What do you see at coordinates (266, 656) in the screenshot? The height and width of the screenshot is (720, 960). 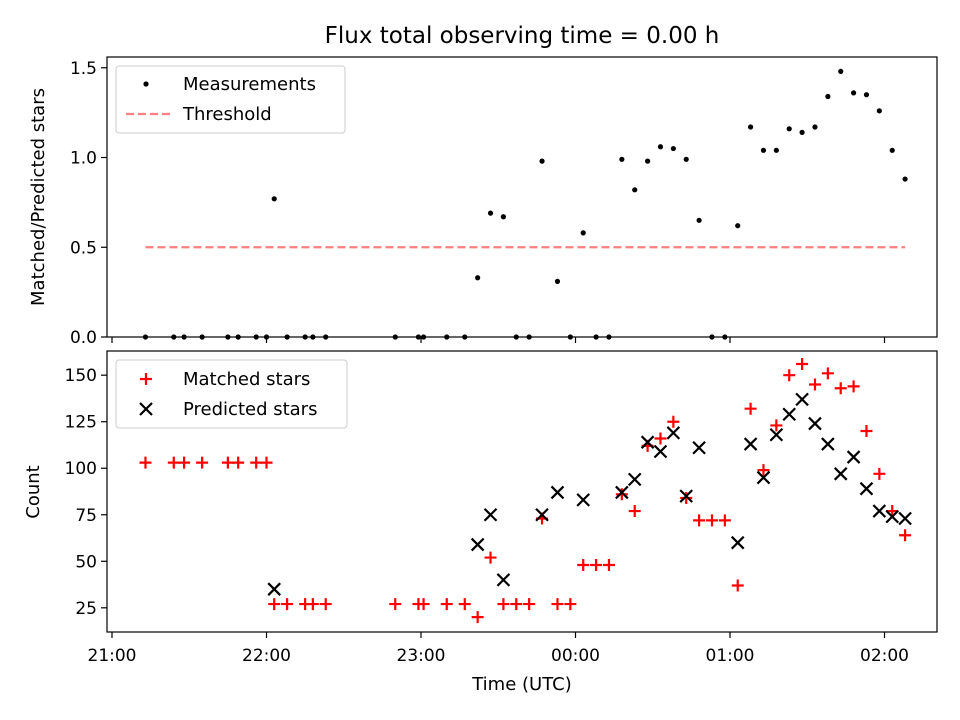 I see `x-tick-label: 22:00` at bounding box center [266, 656].